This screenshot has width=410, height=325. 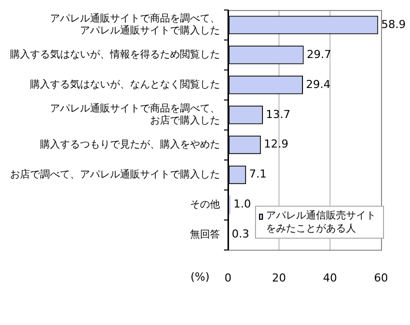 I want to click on x-axis-title: (%), so click(x=200, y=277).